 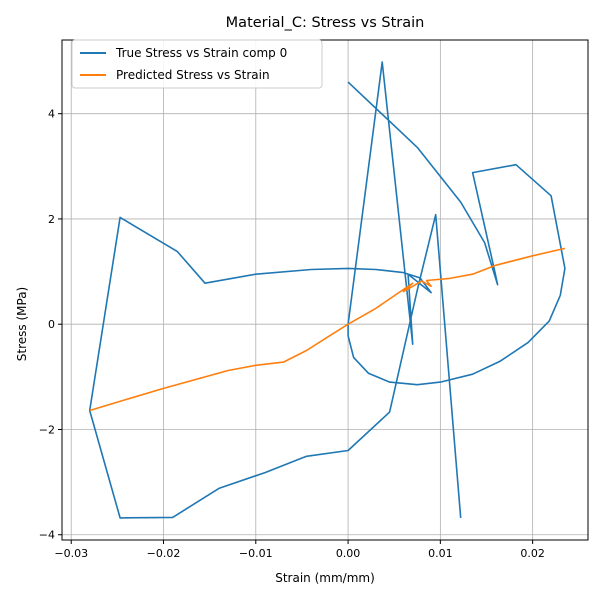 I want to click on legend-box, so click(x=197, y=64).